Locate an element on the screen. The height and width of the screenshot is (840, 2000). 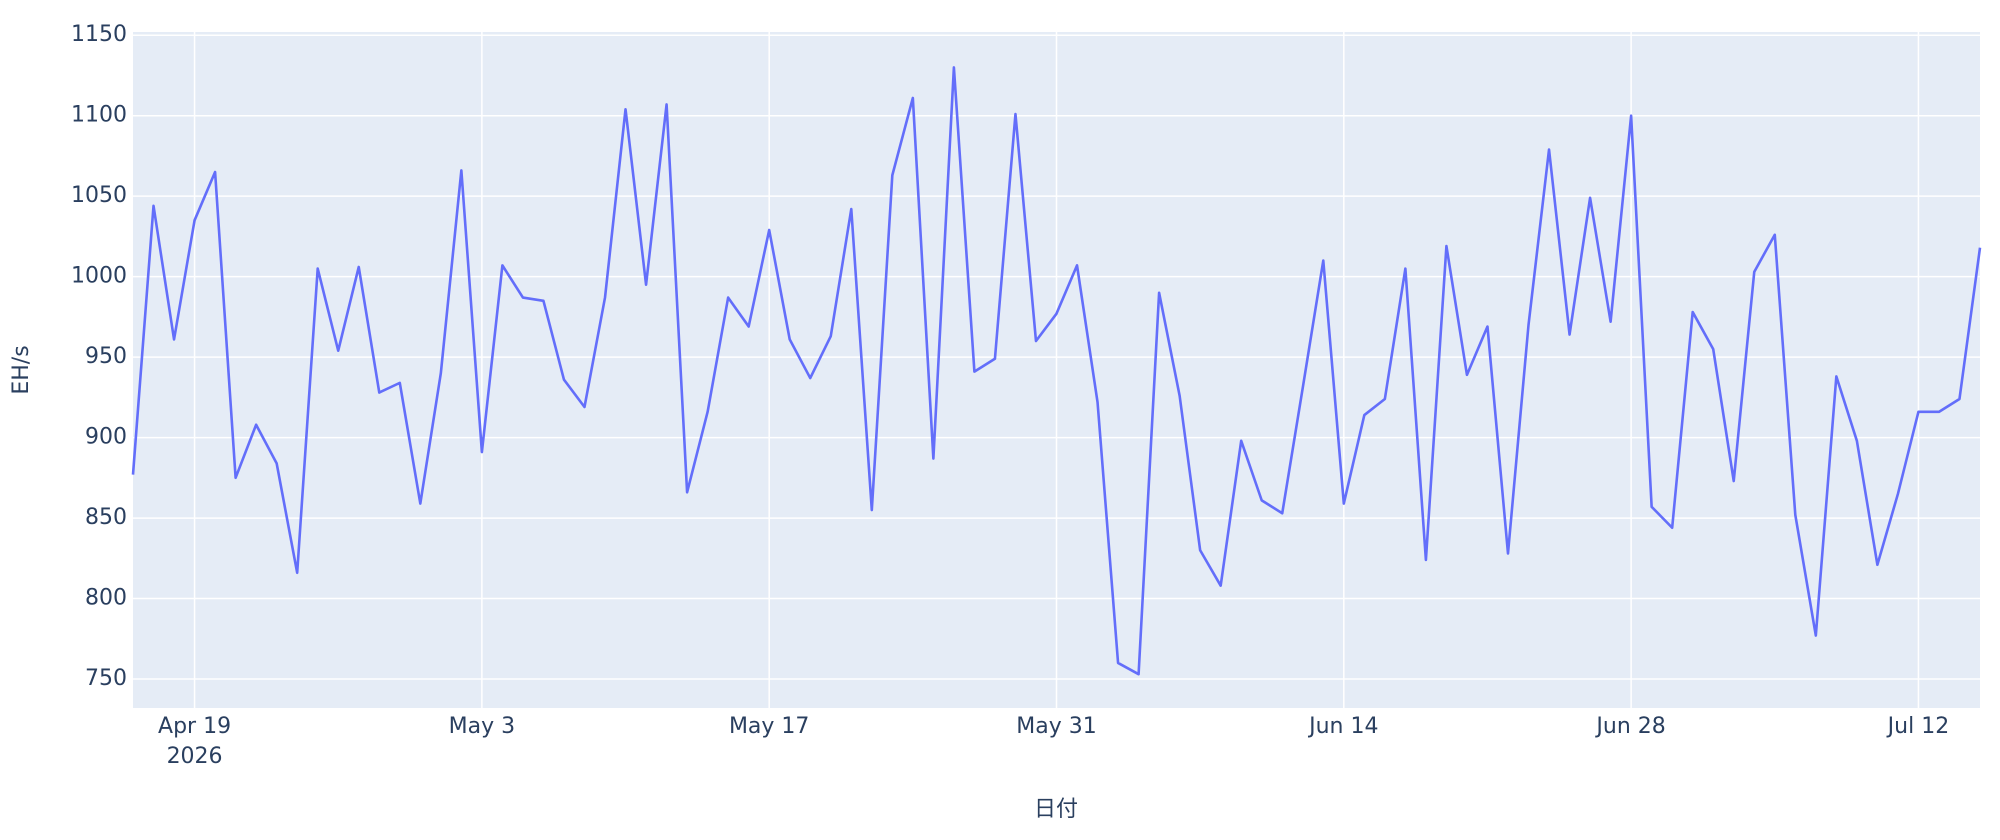
x-tick-label: May 31 is located at coordinates (1056, 726).